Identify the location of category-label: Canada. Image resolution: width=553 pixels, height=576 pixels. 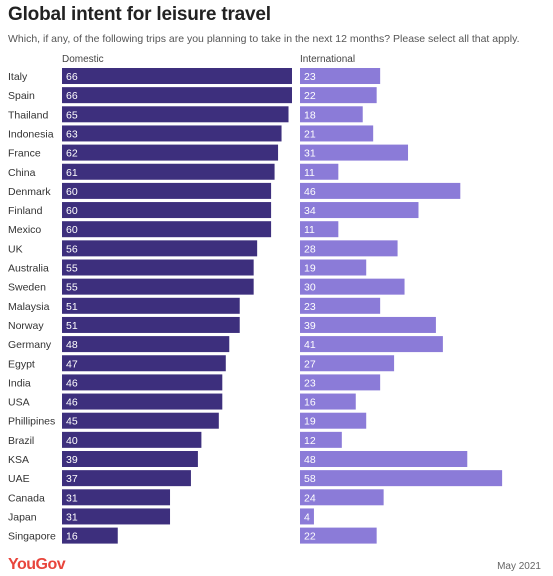
(26, 498).